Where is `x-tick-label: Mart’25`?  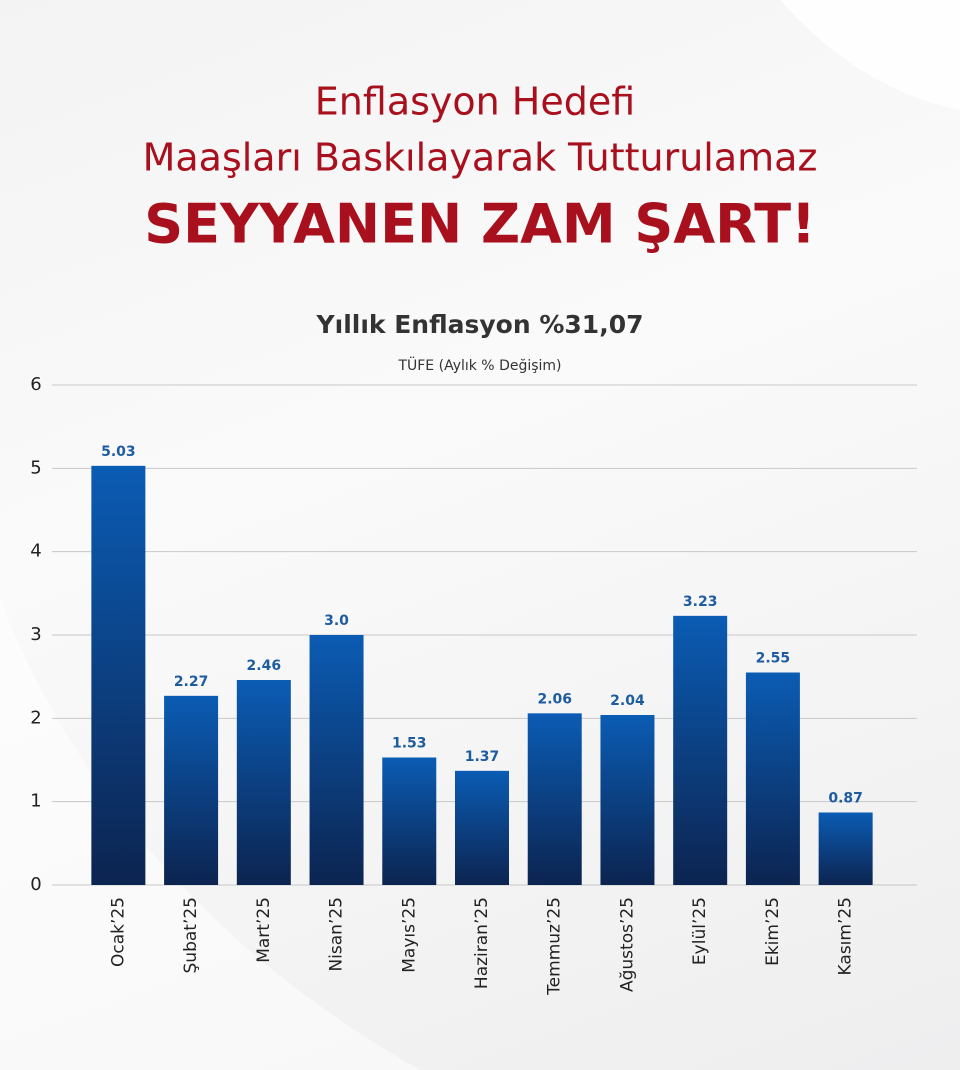 x-tick-label: Mart’25 is located at coordinates (264, 930).